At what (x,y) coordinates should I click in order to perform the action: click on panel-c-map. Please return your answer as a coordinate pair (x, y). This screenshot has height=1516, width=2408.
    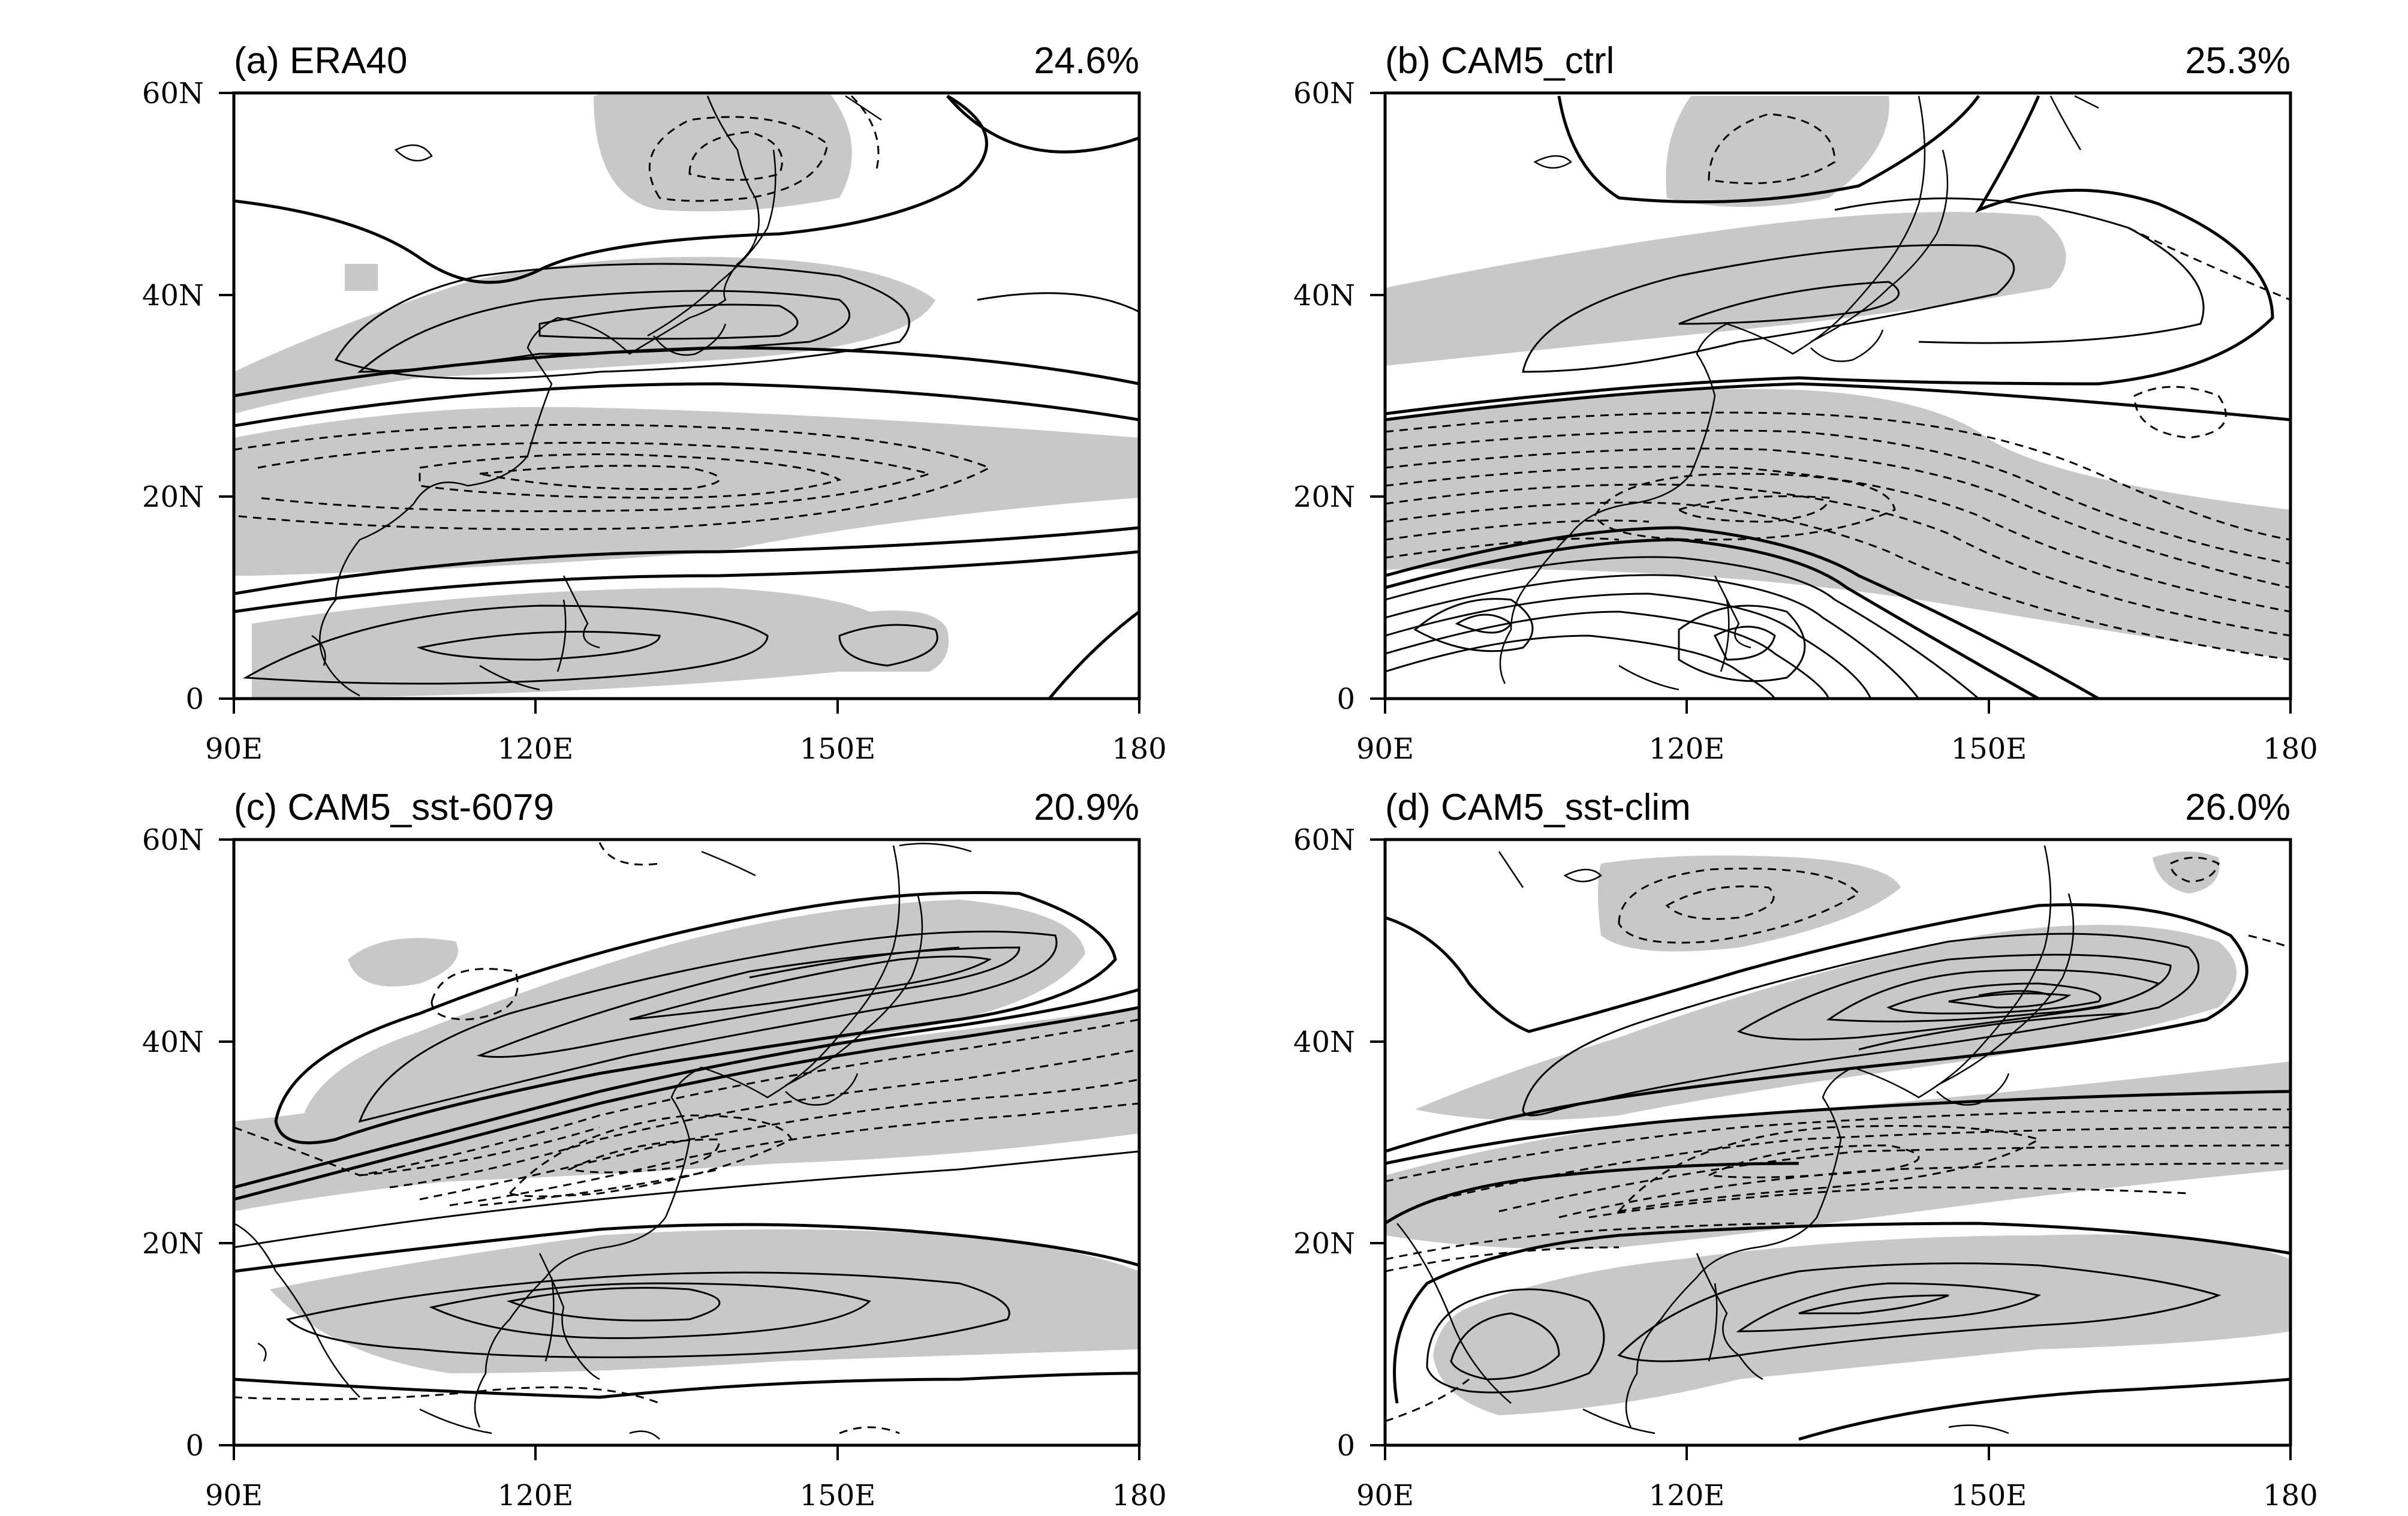
    Looking at the image, I should click on (686, 1141).